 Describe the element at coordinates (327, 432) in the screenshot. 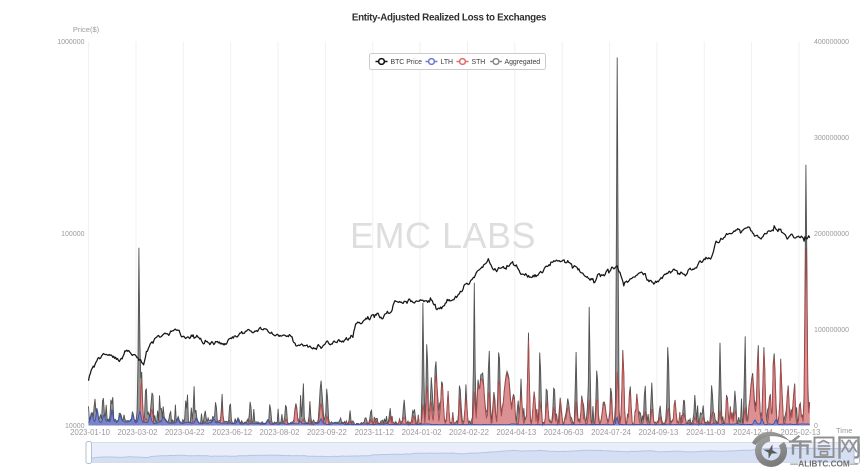

I see `svg-text: 2023-09-22` at that location.